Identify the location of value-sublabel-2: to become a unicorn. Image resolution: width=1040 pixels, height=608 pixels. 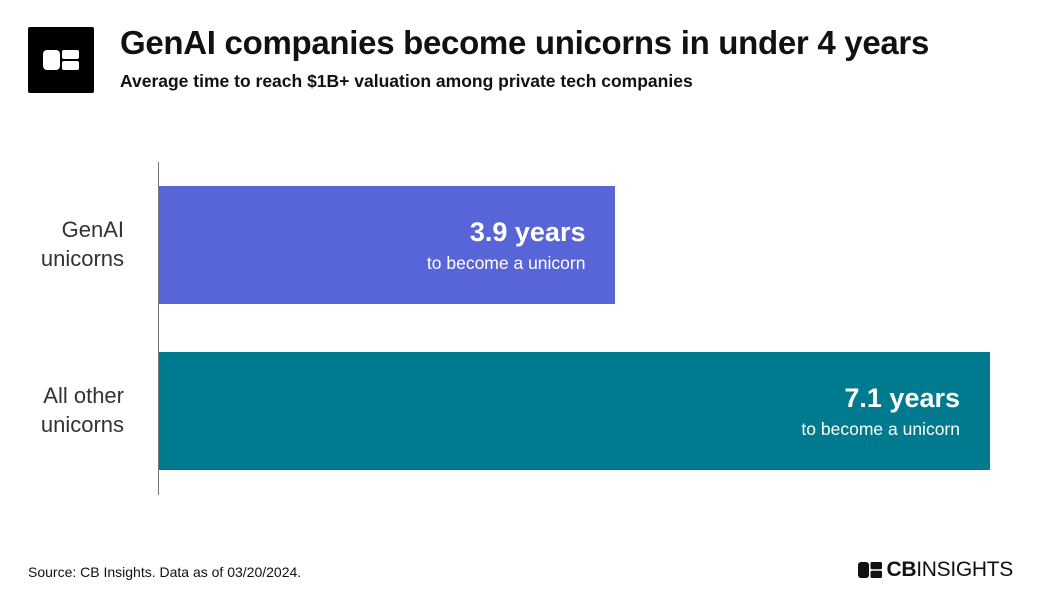
(880, 429).